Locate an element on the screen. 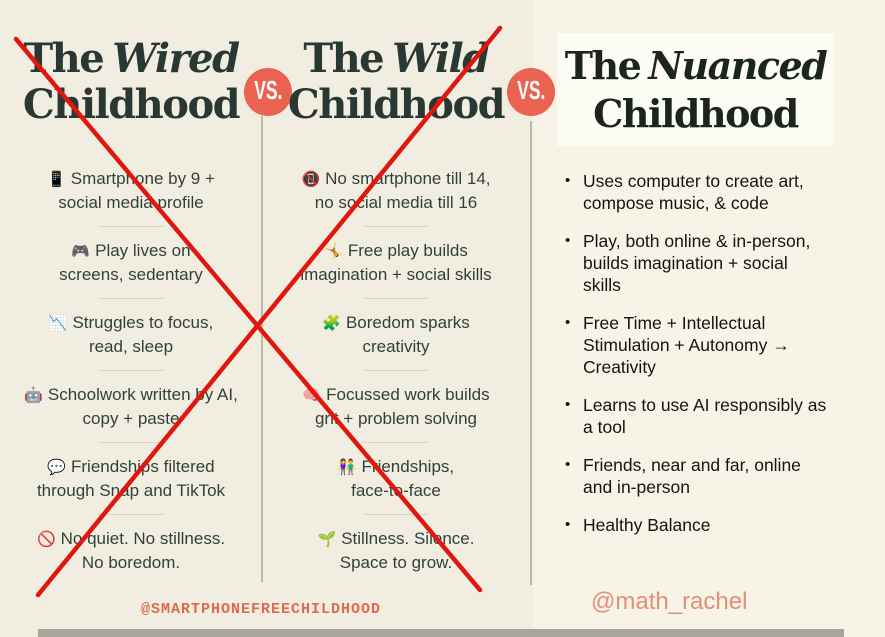 The height and width of the screenshot is (637, 885). list-item: 📱 Smartphone by 9 + social media profile is located at coordinates (131, 190).